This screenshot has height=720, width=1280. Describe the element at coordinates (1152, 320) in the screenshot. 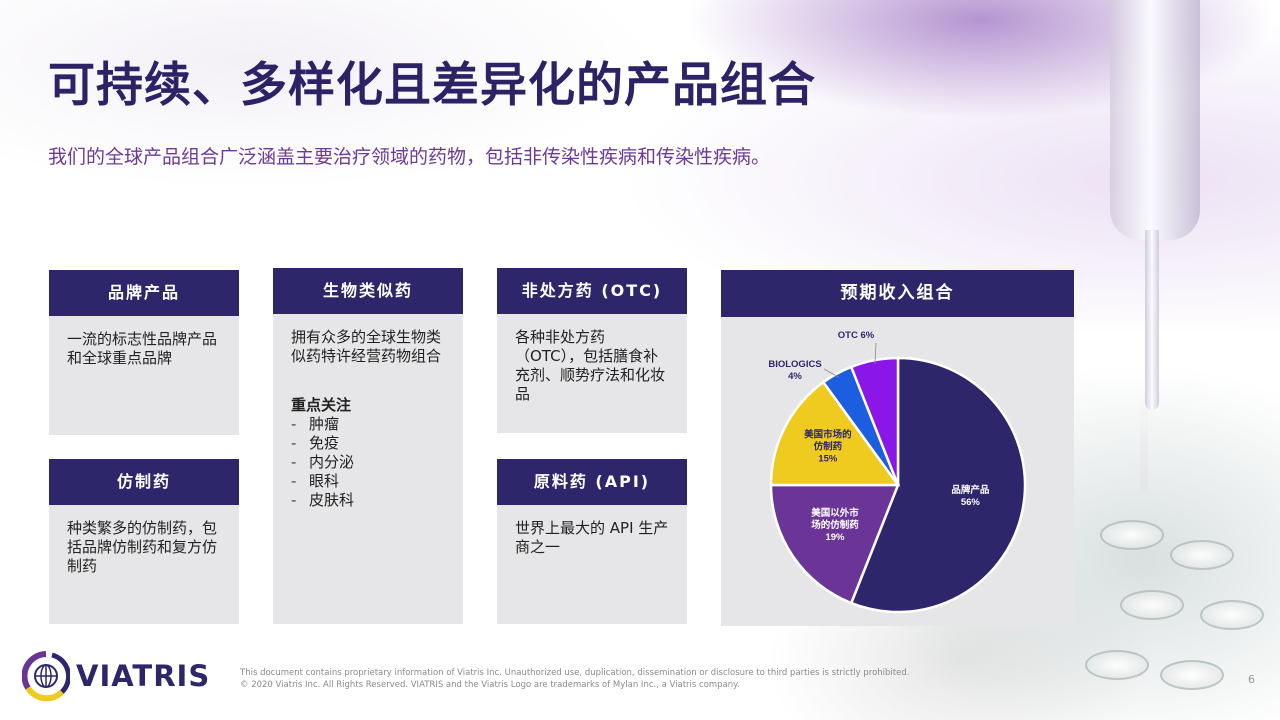

I see `pipette-tip-image` at that location.